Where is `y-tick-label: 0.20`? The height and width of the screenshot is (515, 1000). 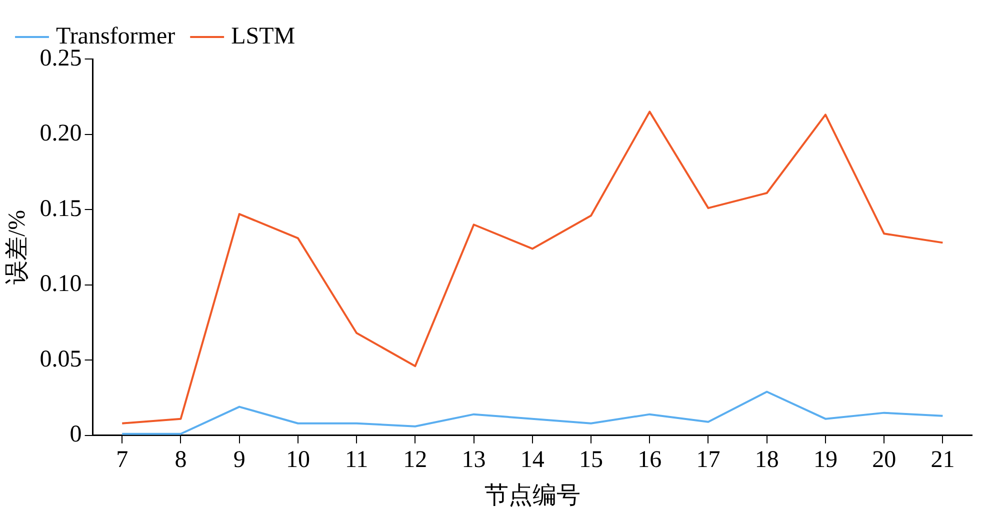
y-tick-label: 0.20 is located at coordinates (61, 133).